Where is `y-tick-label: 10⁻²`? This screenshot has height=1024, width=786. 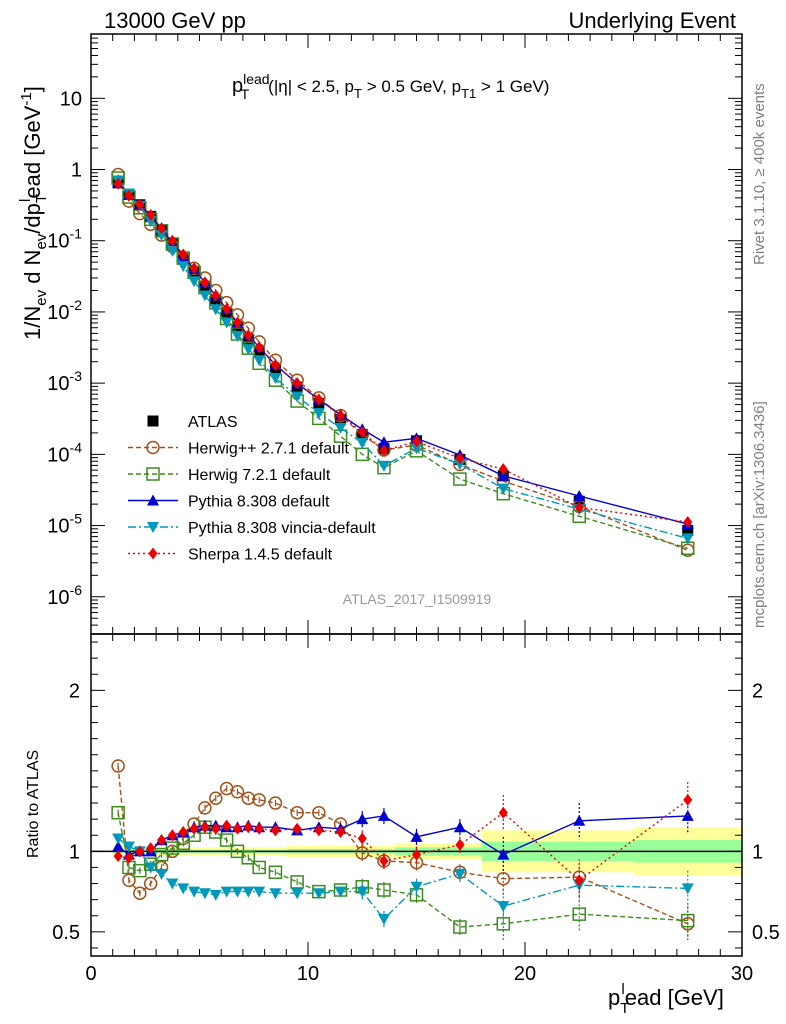 y-tick-label: 10⁻² is located at coordinates (64, 310).